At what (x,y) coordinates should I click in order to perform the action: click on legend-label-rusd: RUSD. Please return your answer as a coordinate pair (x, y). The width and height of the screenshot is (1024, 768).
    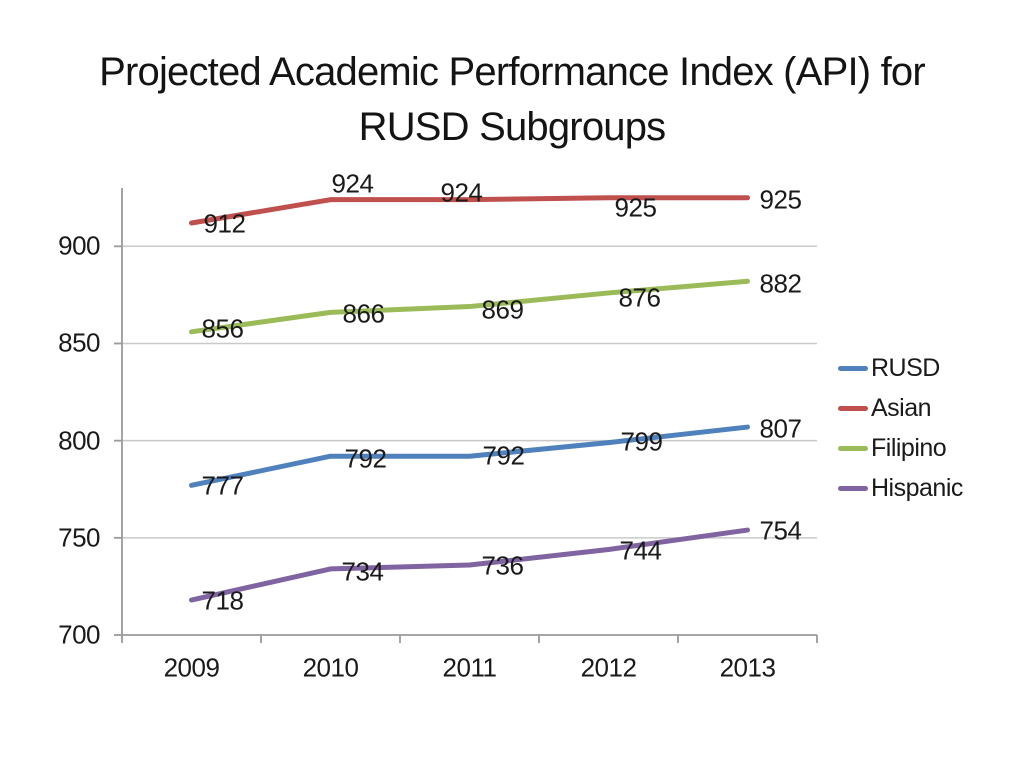
    Looking at the image, I should click on (905, 367).